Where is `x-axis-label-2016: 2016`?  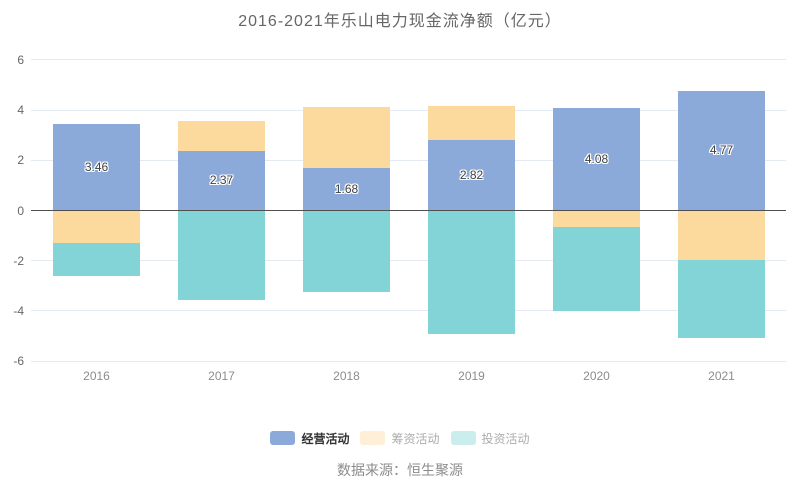 x-axis-label-2016: 2016 is located at coordinates (96, 376).